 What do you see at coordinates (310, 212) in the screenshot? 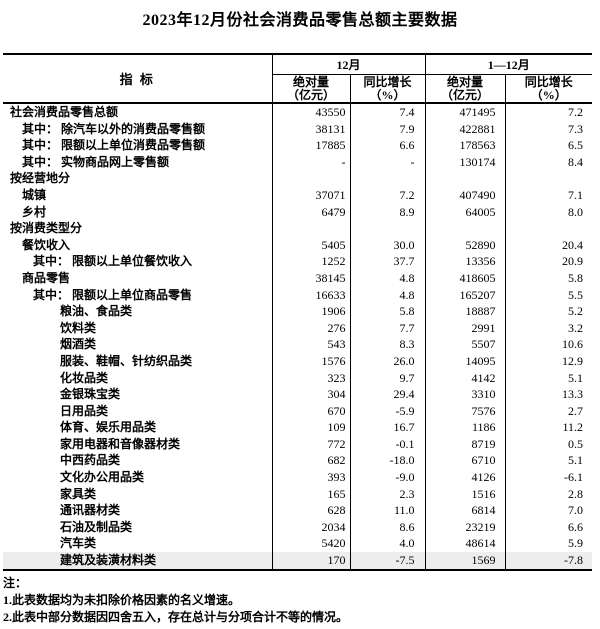
I see `value-cell: 6479` at bounding box center [310, 212].